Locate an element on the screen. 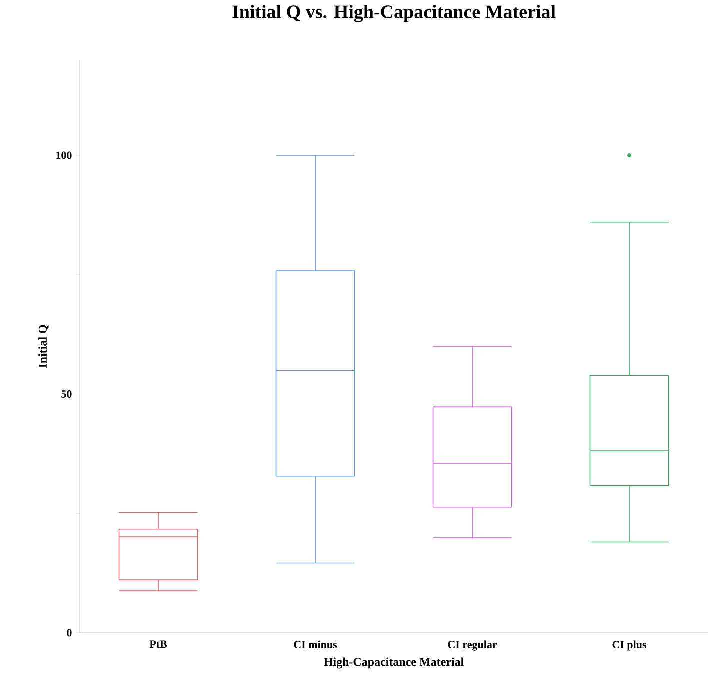  chart-title: Initial Q vs. High-Capacitance Material is located at coordinates (394, 13).